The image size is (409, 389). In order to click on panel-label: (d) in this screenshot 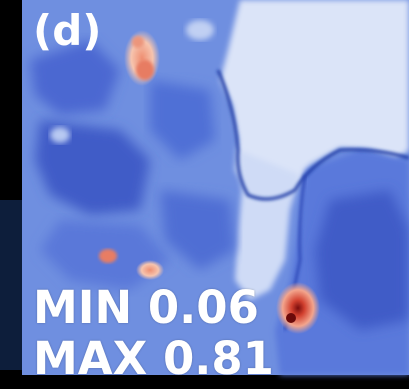, I will do `click(67, 30)`.